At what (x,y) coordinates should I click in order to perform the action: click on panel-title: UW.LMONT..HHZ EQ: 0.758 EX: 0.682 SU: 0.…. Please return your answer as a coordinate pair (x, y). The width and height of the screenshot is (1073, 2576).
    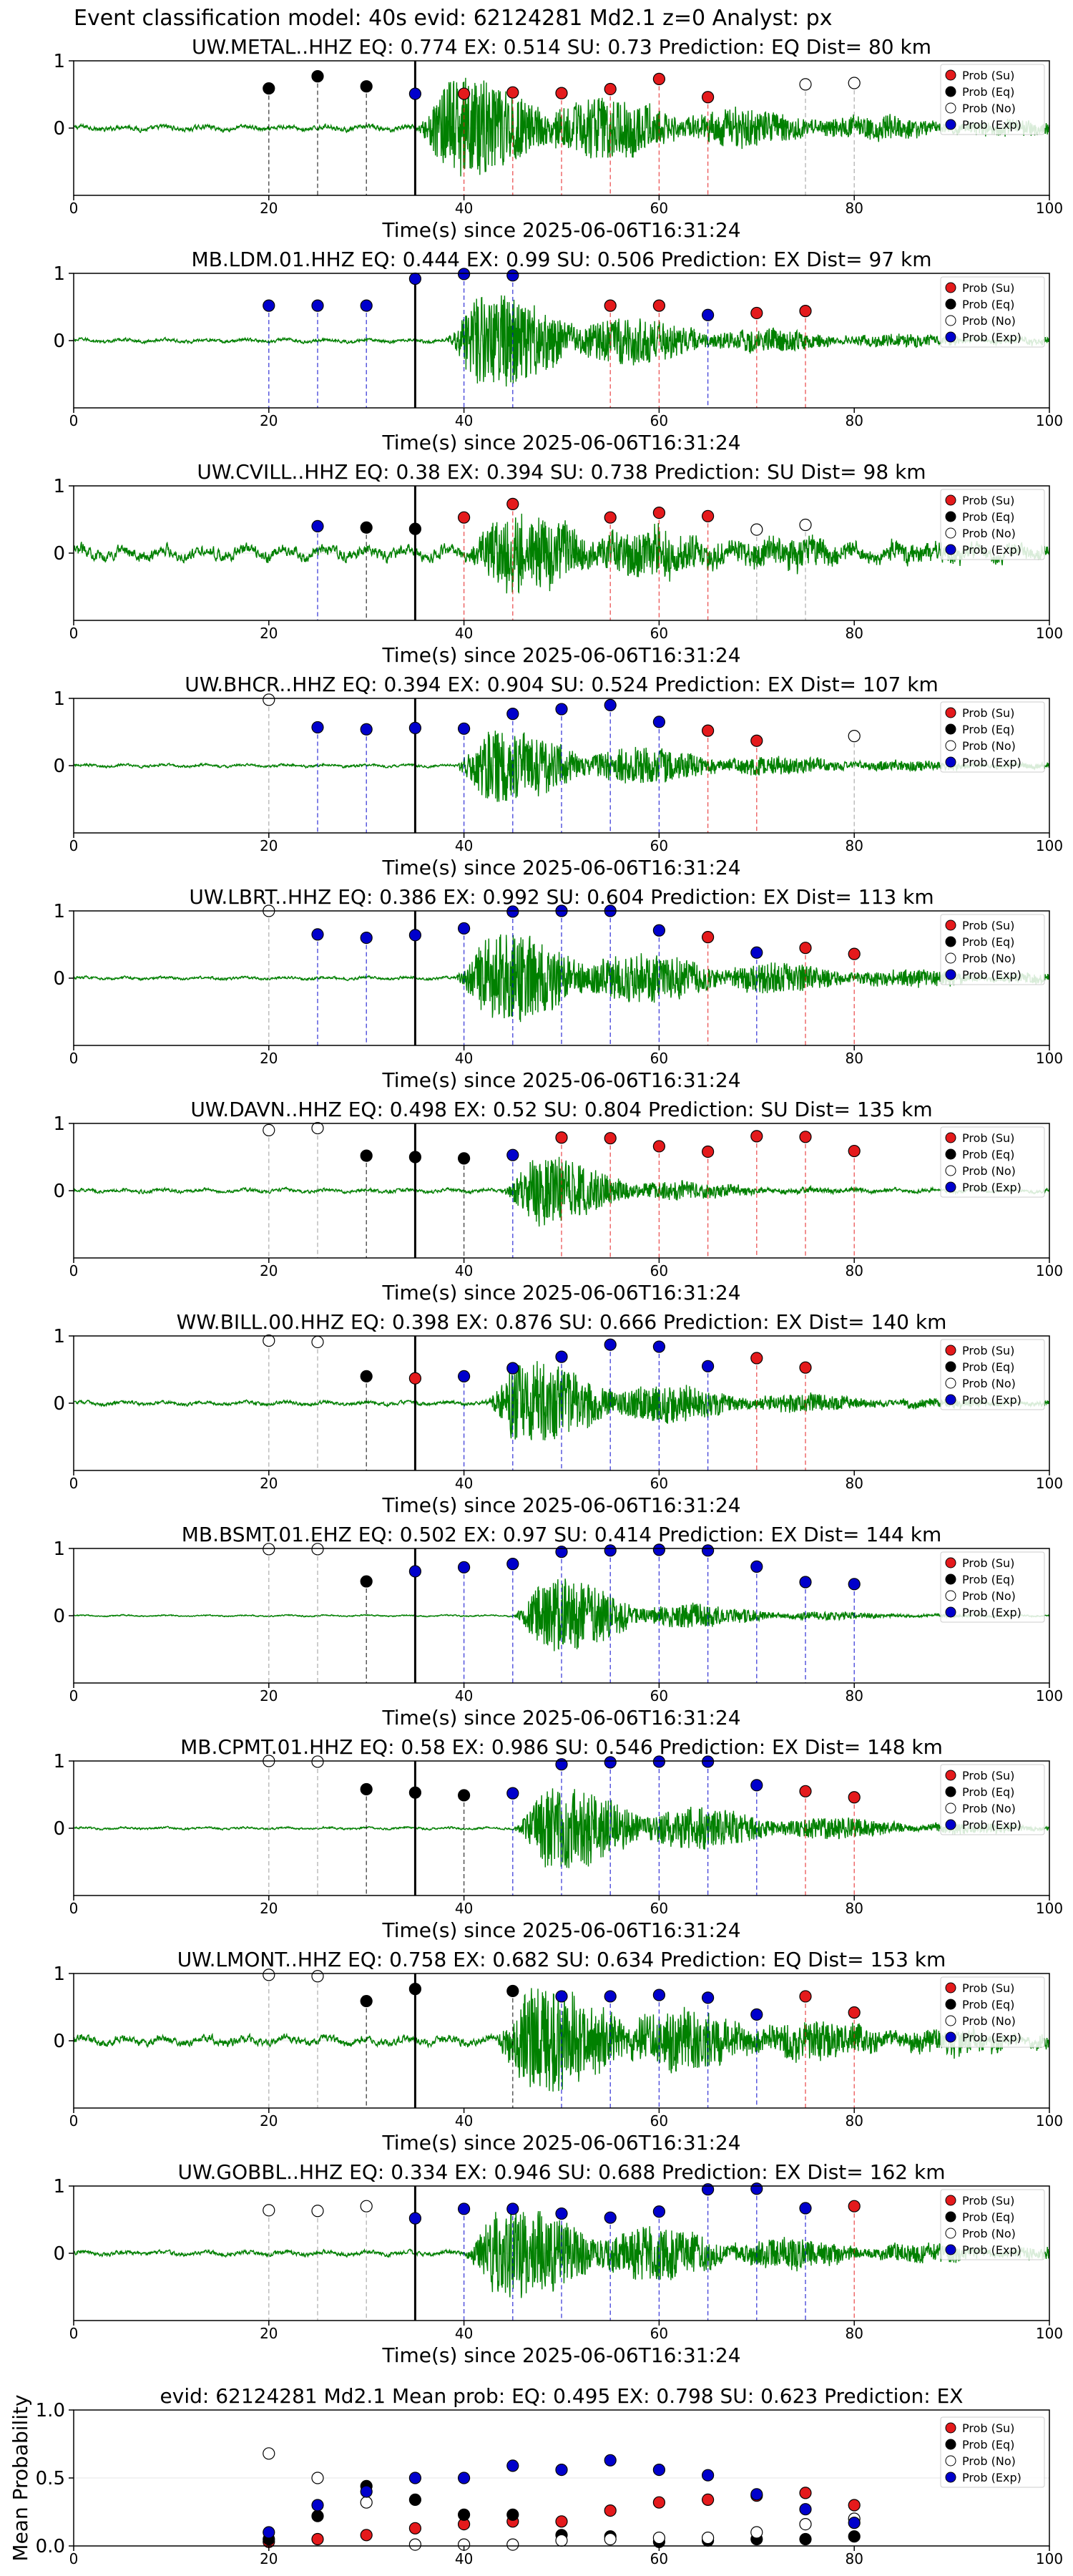
    Looking at the image, I should click on (561, 1959).